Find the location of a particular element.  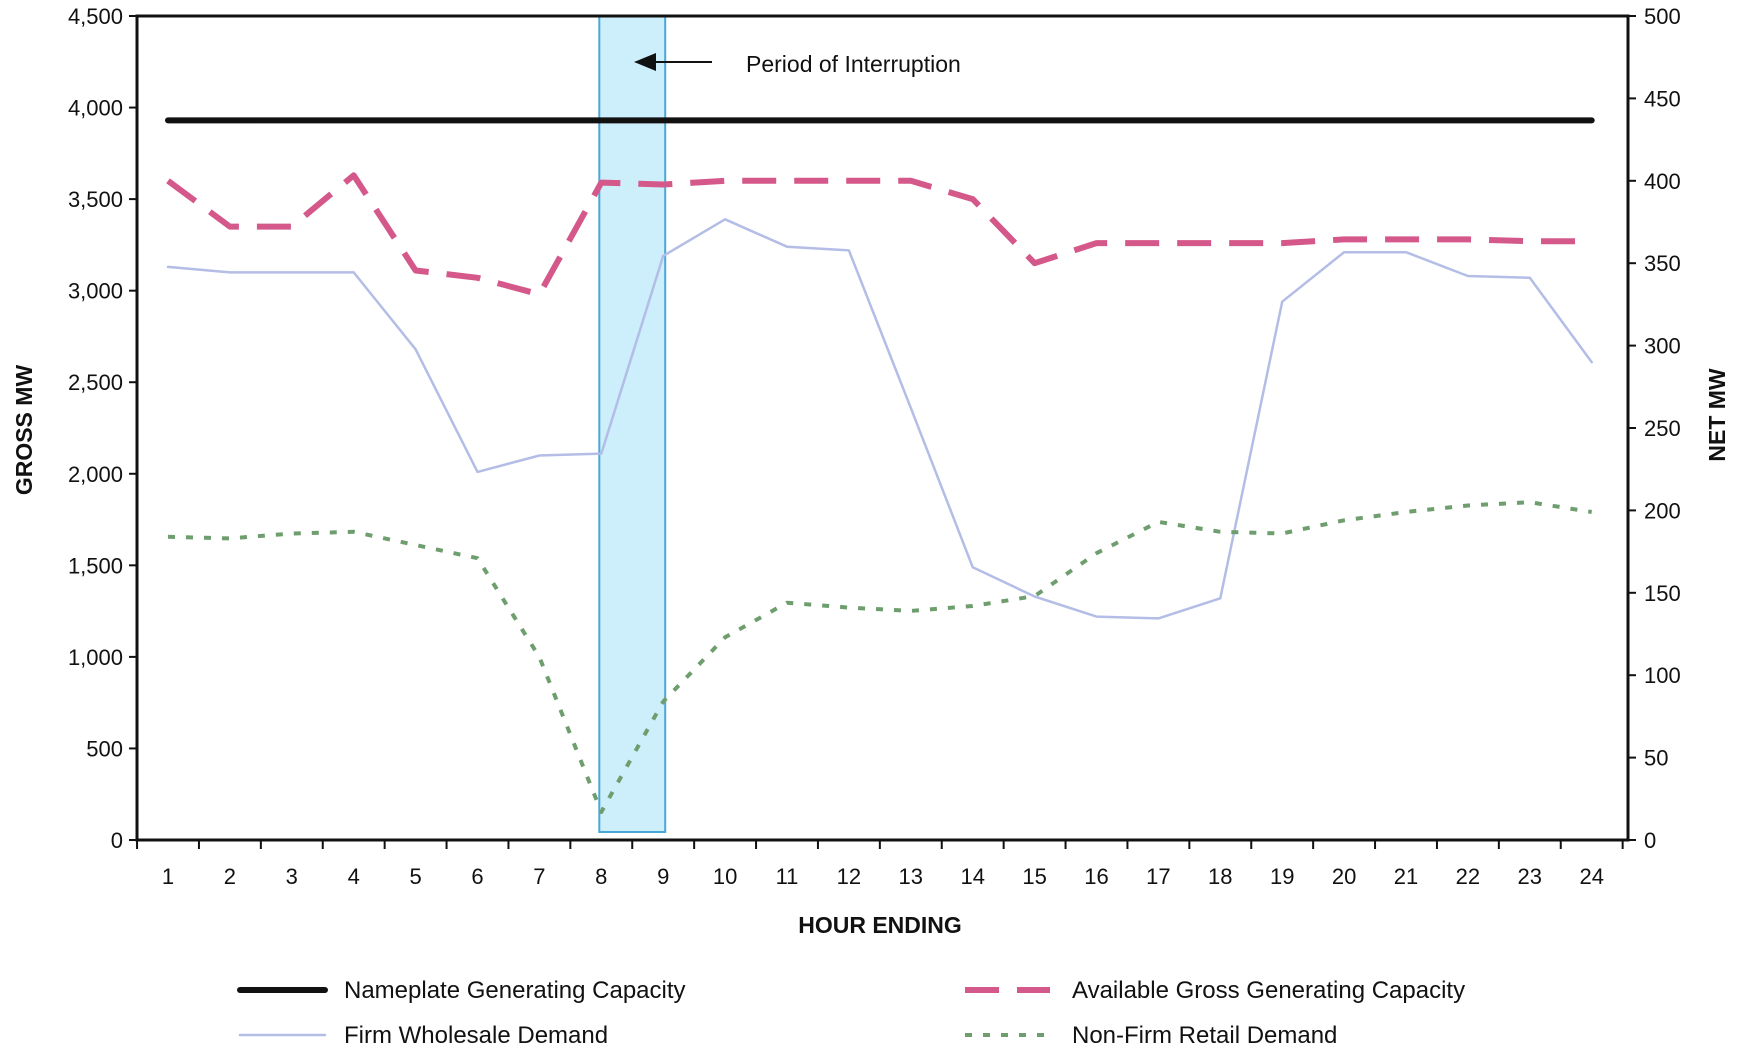

x-tick-label: 12 is located at coordinates (849, 876).